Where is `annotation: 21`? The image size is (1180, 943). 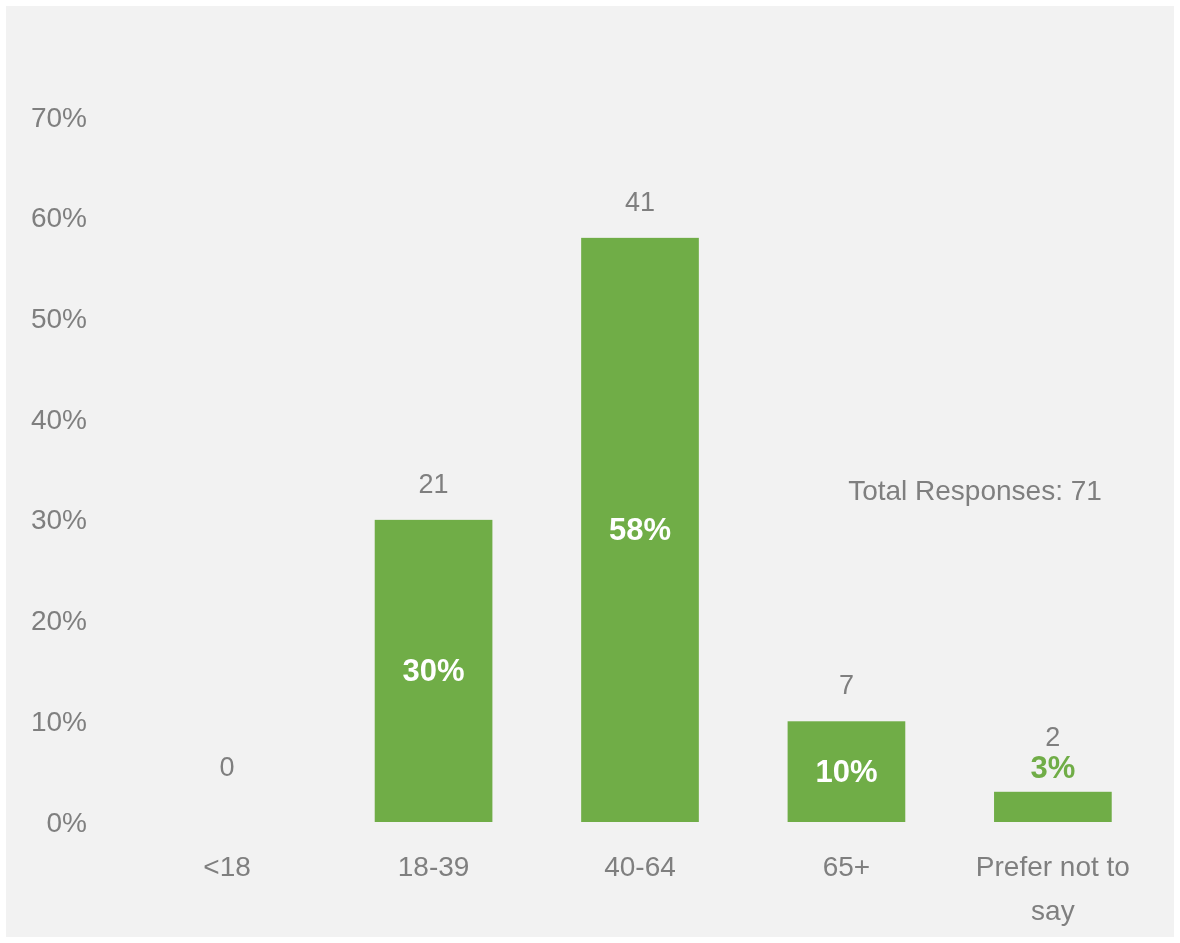 annotation: 21 is located at coordinates (433, 483).